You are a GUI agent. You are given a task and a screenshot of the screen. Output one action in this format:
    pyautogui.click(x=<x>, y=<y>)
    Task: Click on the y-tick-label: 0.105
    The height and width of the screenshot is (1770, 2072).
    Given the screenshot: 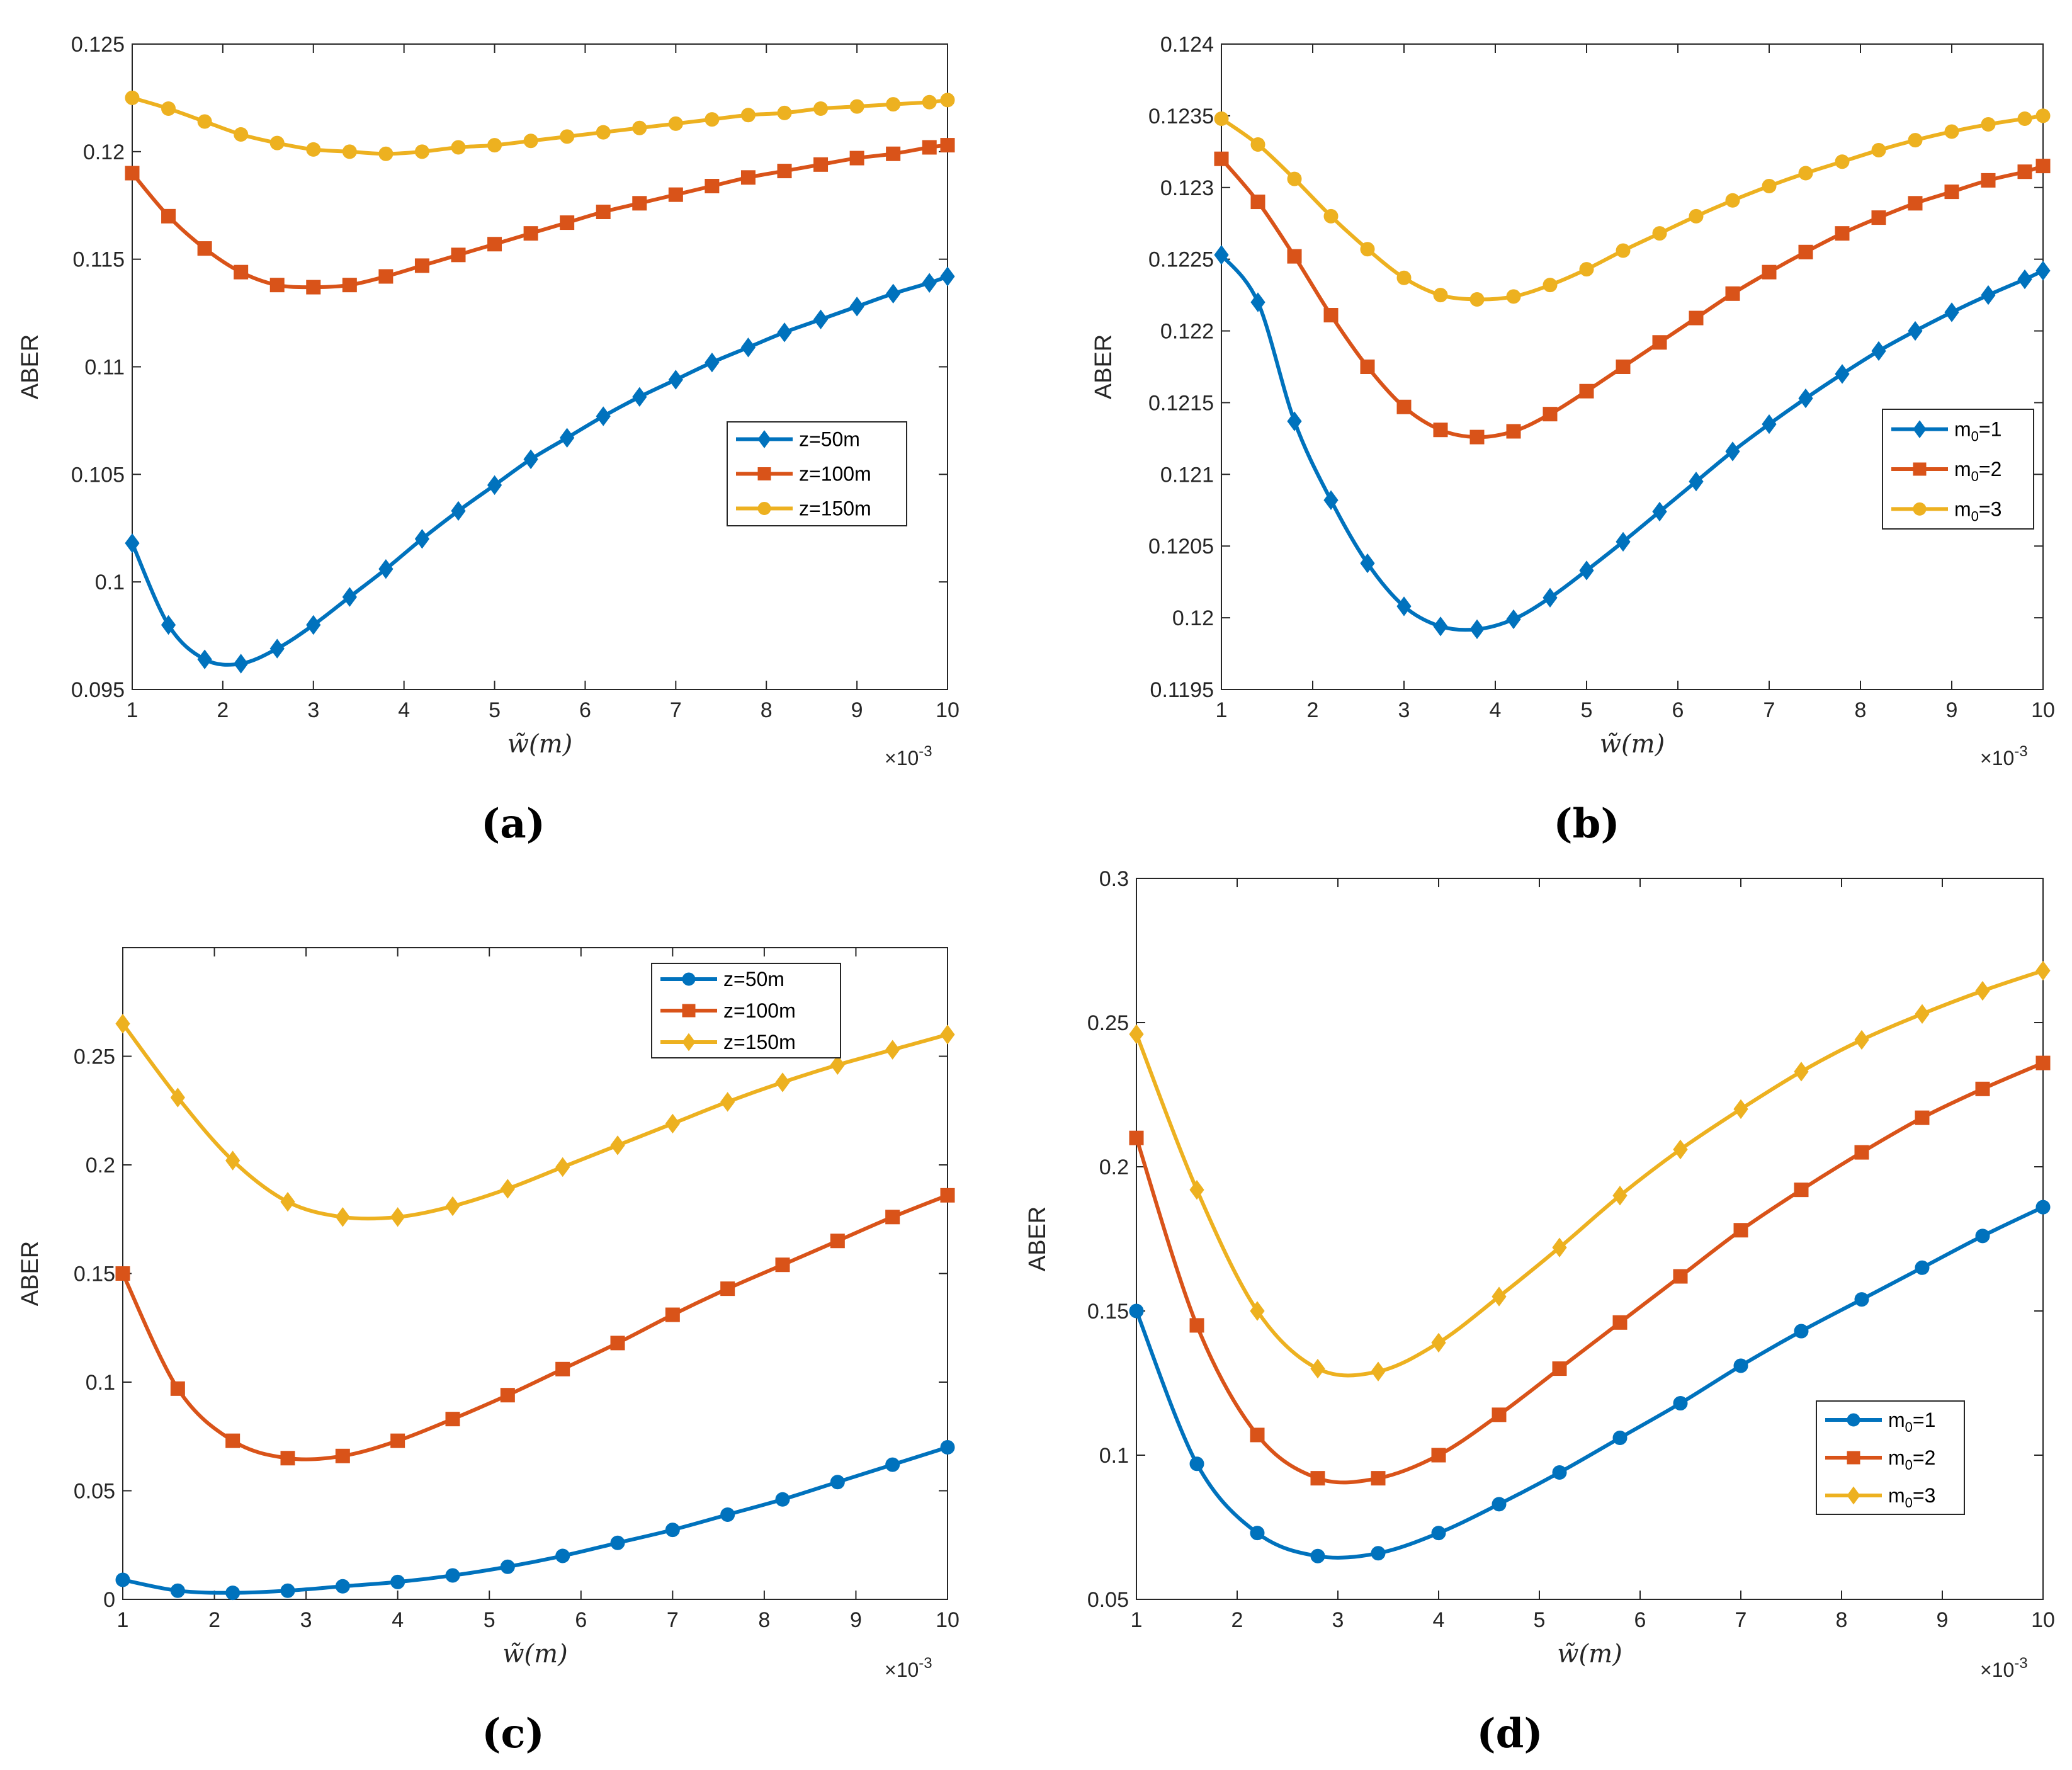 What is the action you would take?
    pyautogui.click(x=98, y=475)
    